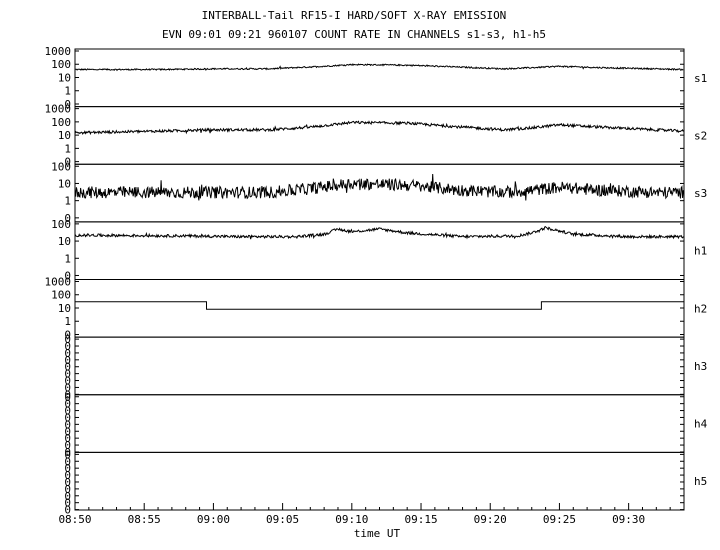  I want to click on x-tick-label: 08:55, so click(144, 519).